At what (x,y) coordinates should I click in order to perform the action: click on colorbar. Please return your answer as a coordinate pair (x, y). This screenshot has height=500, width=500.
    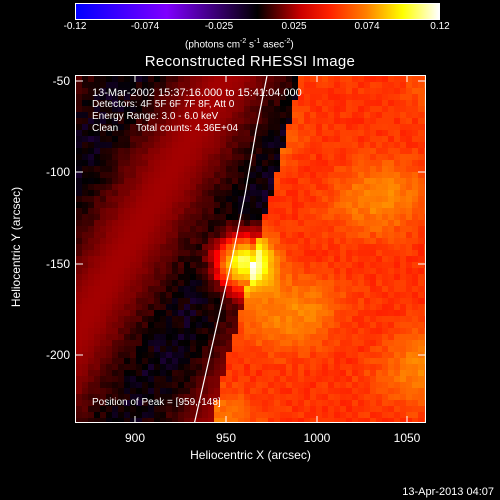
    Looking at the image, I should click on (257, 11).